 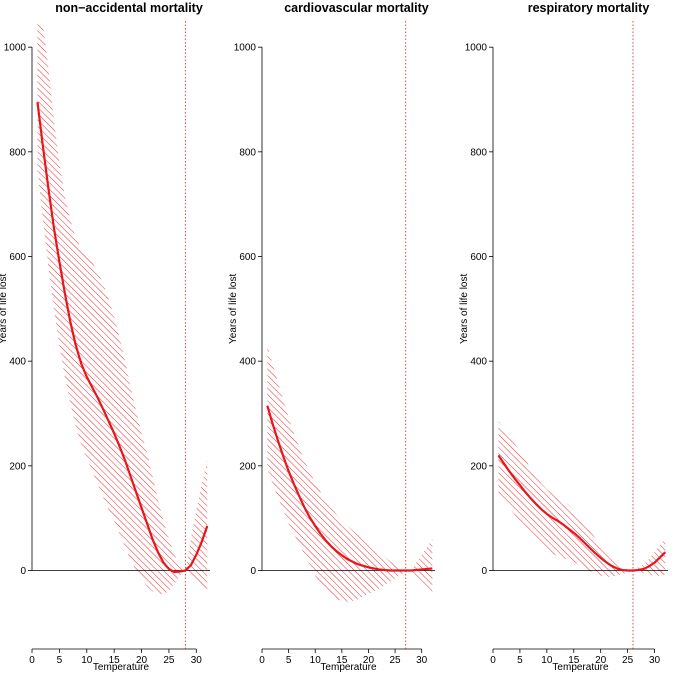 What do you see at coordinates (356, 8) in the screenshot?
I see `panel-title: cardiovascular mortality` at bounding box center [356, 8].